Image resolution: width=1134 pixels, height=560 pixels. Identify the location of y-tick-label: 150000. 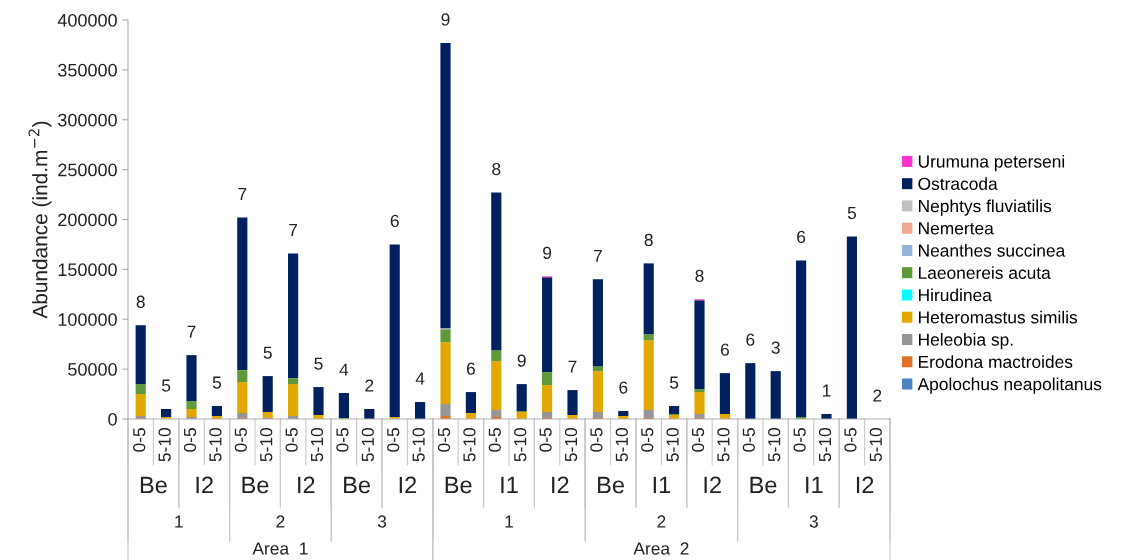
(87, 270).